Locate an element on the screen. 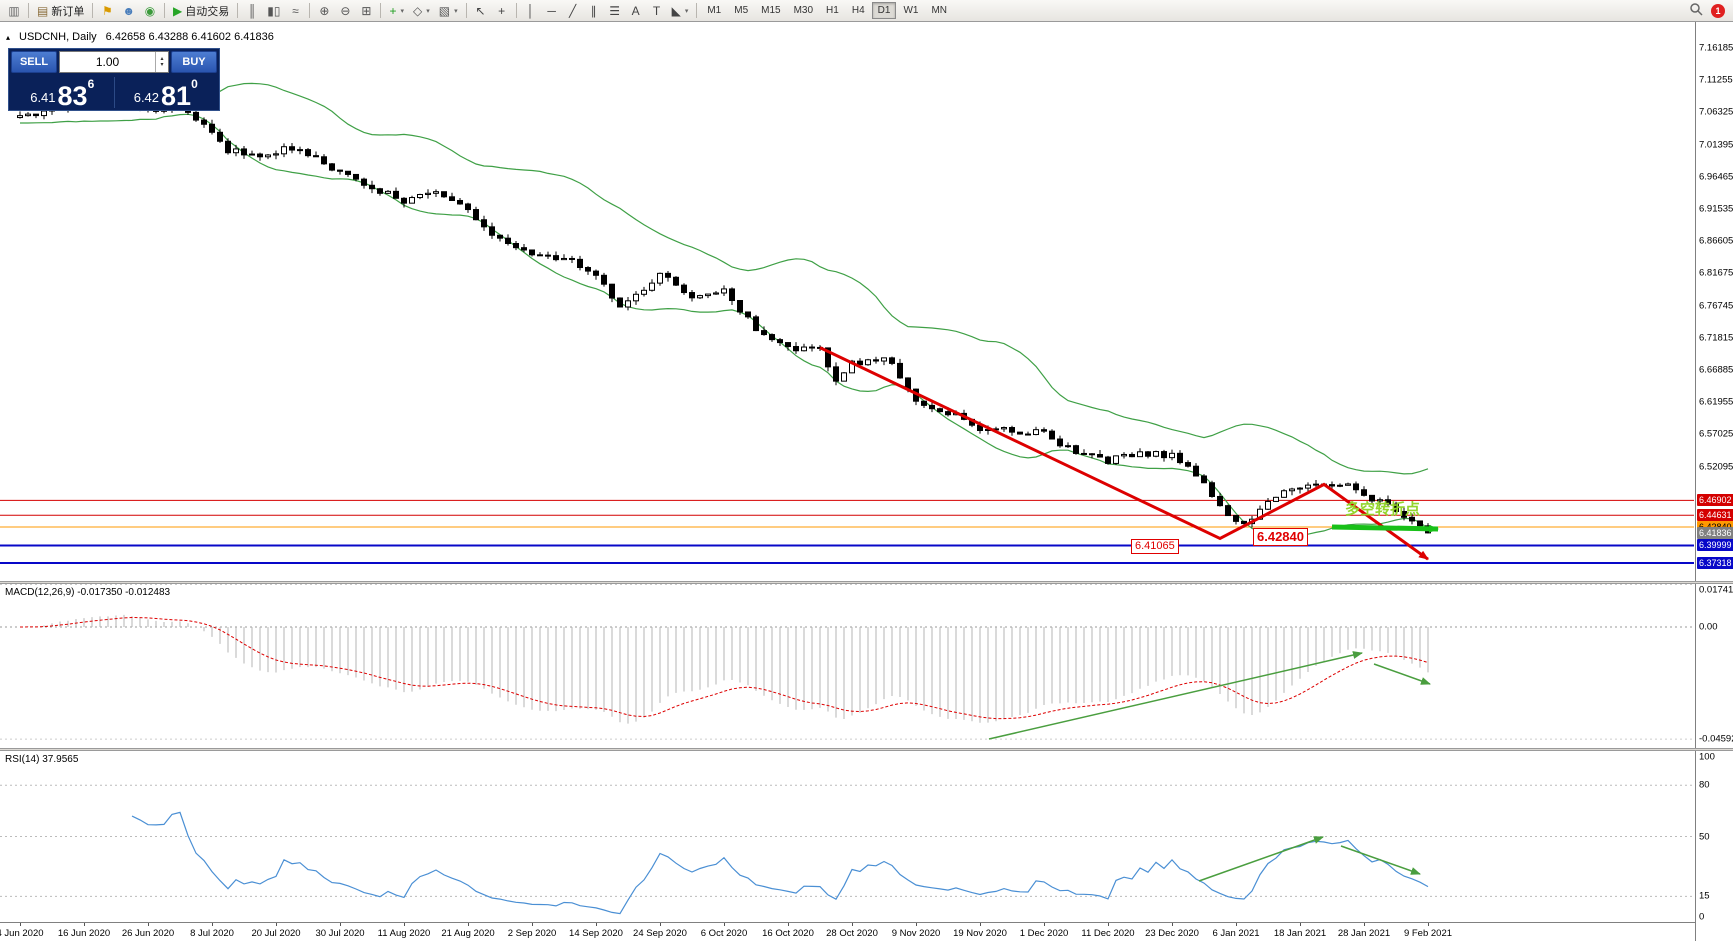  price-level-marker: 6.39999 is located at coordinates (1715, 545).